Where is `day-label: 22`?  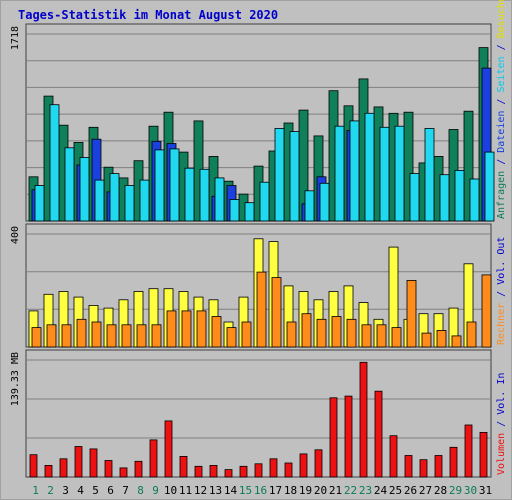 day-label: 22 is located at coordinates (350, 490).